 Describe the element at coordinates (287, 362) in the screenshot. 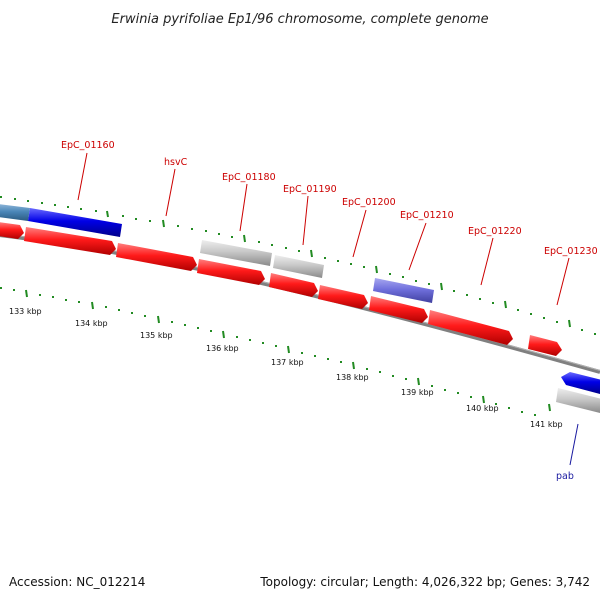

I see `tick-label: 137 kbp` at that location.